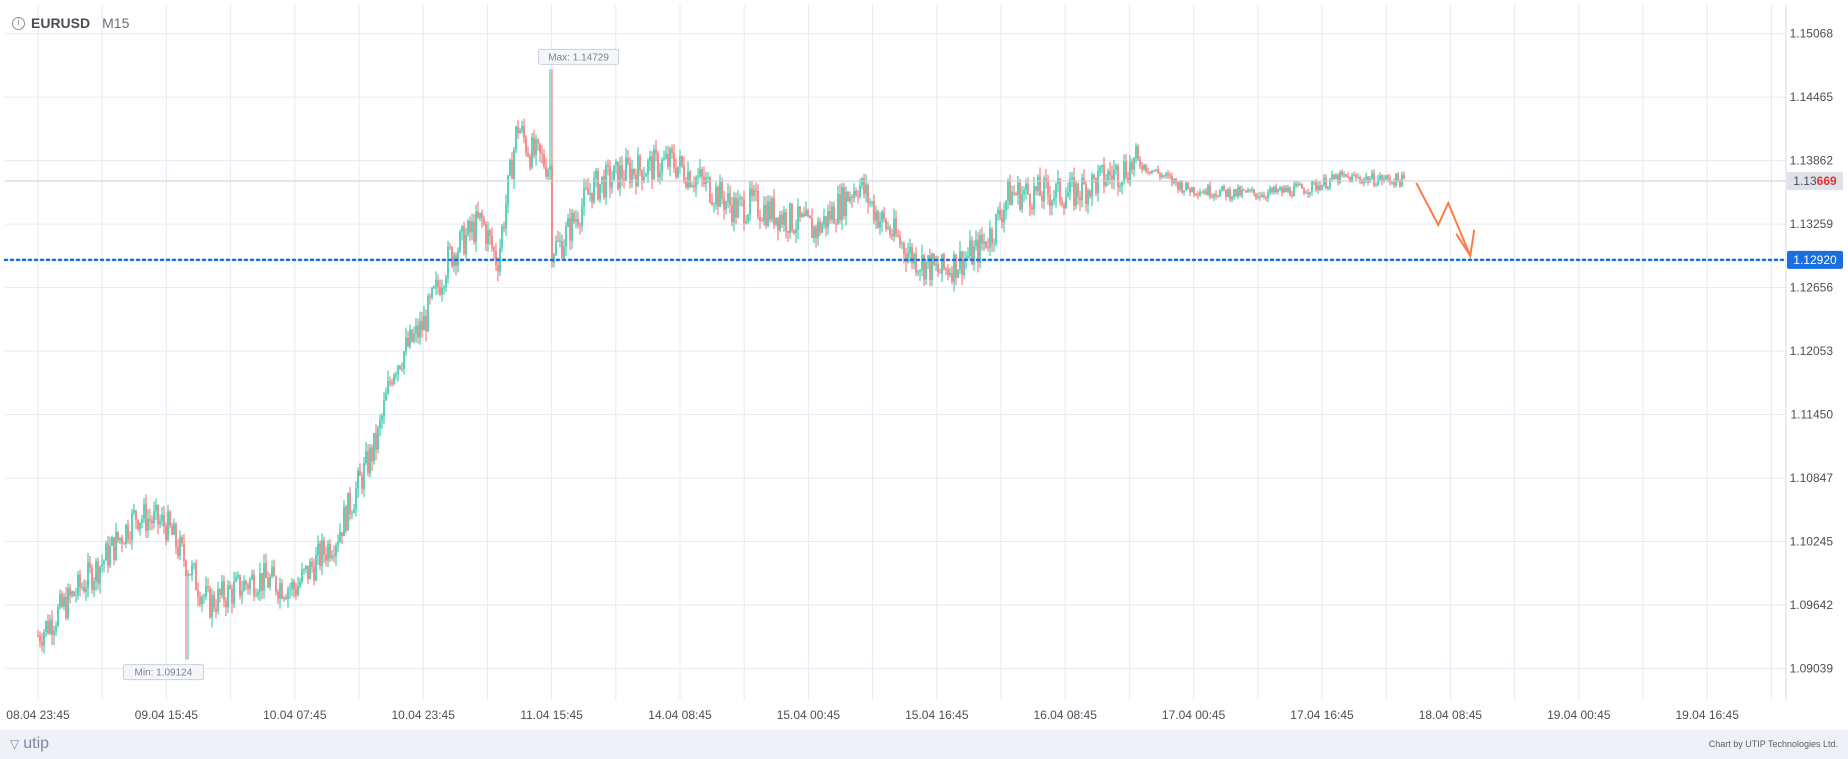 The width and height of the screenshot is (1848, 759). What do you see at coordinates (1443, 219) in the screenshot?
I see `annotation-zigzag-arrow` at bounding box center [1443, 219].